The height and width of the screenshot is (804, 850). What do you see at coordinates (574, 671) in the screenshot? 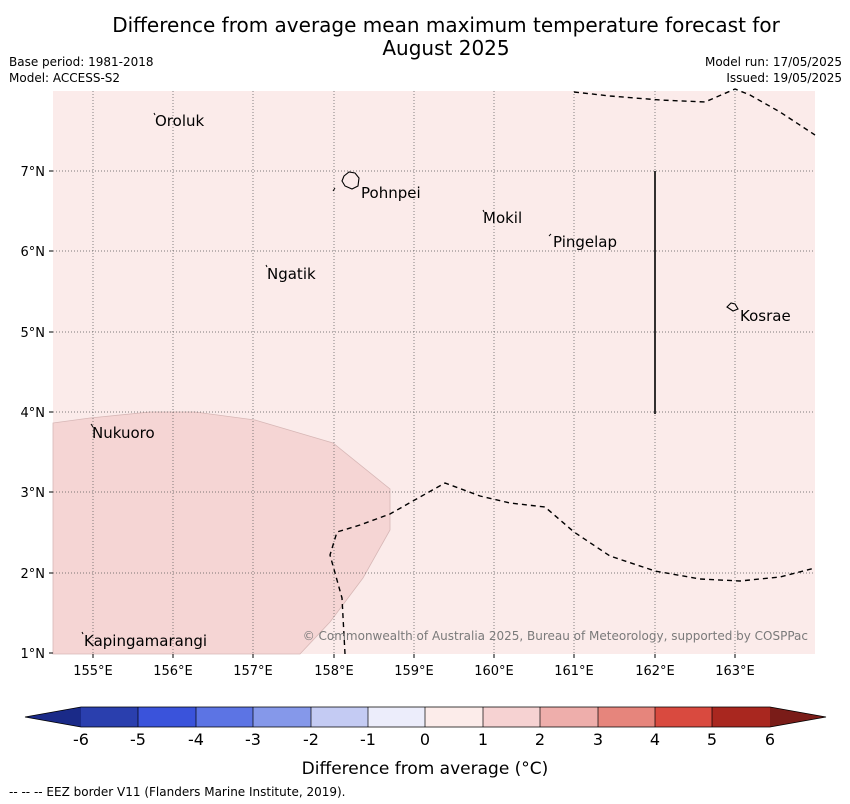
I see `lon-label: 161°E` at bounding box center [574, 671].